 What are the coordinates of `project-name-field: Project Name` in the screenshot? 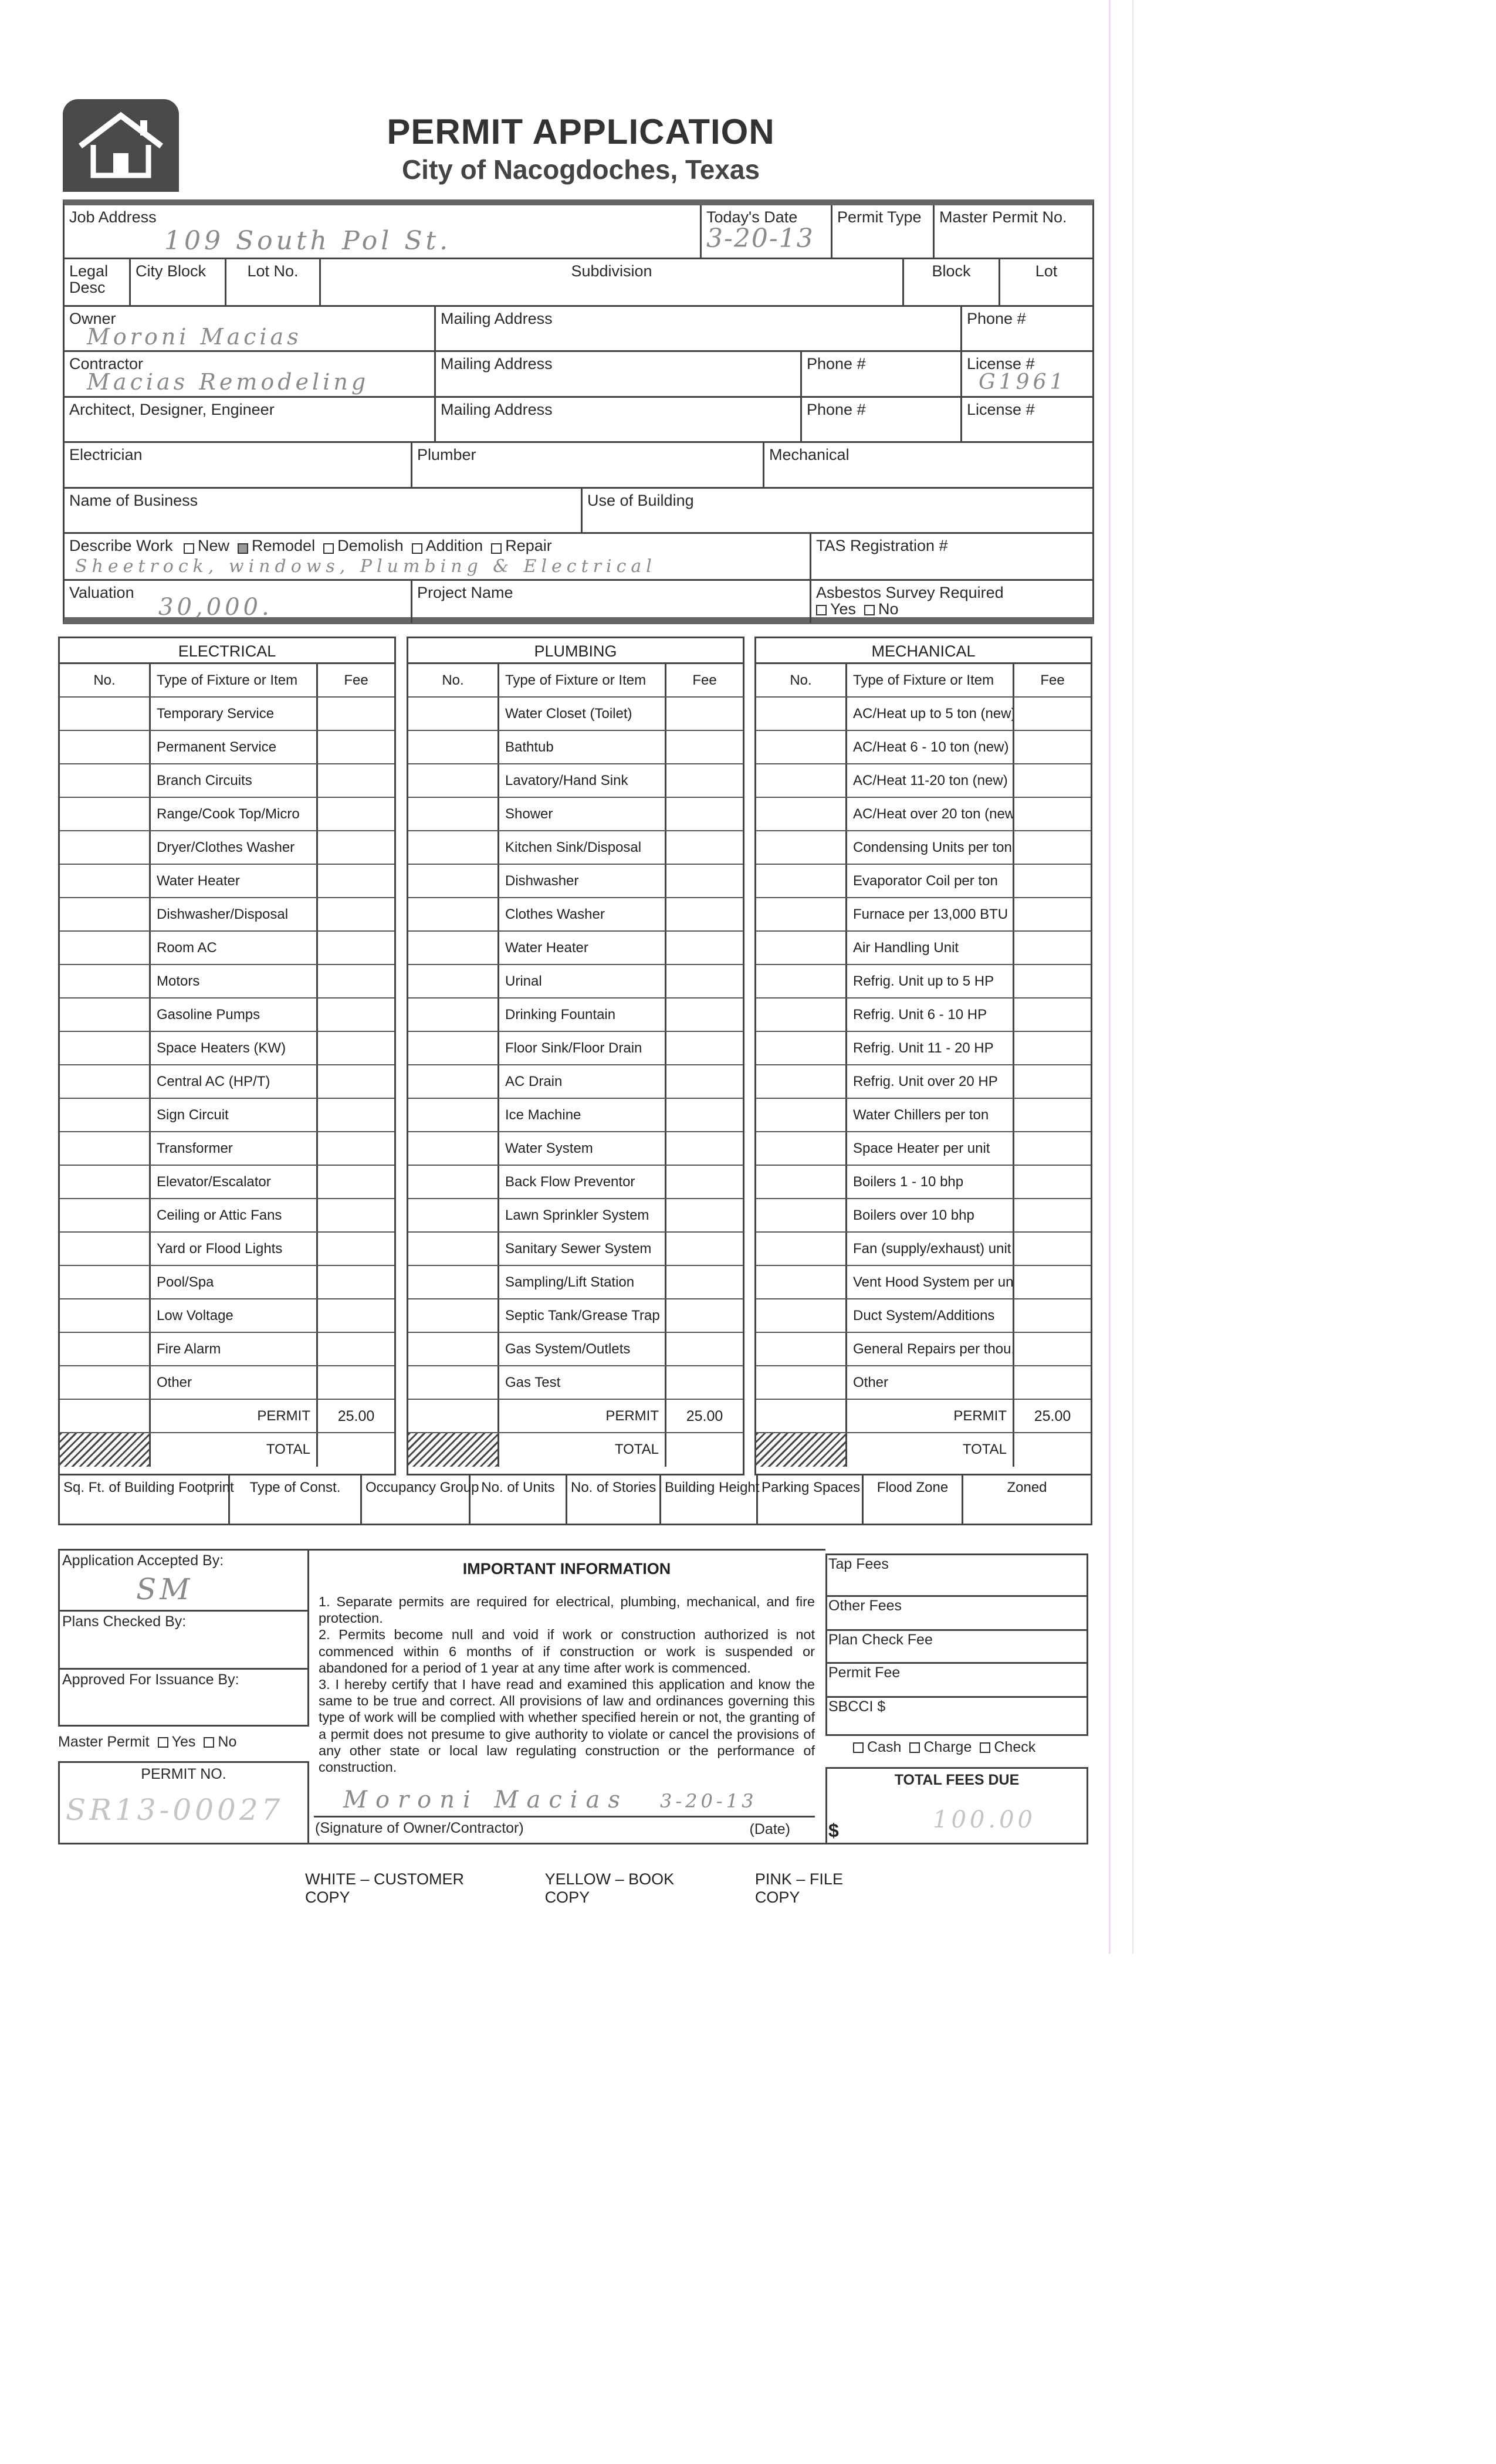 It's located at (610, 602).